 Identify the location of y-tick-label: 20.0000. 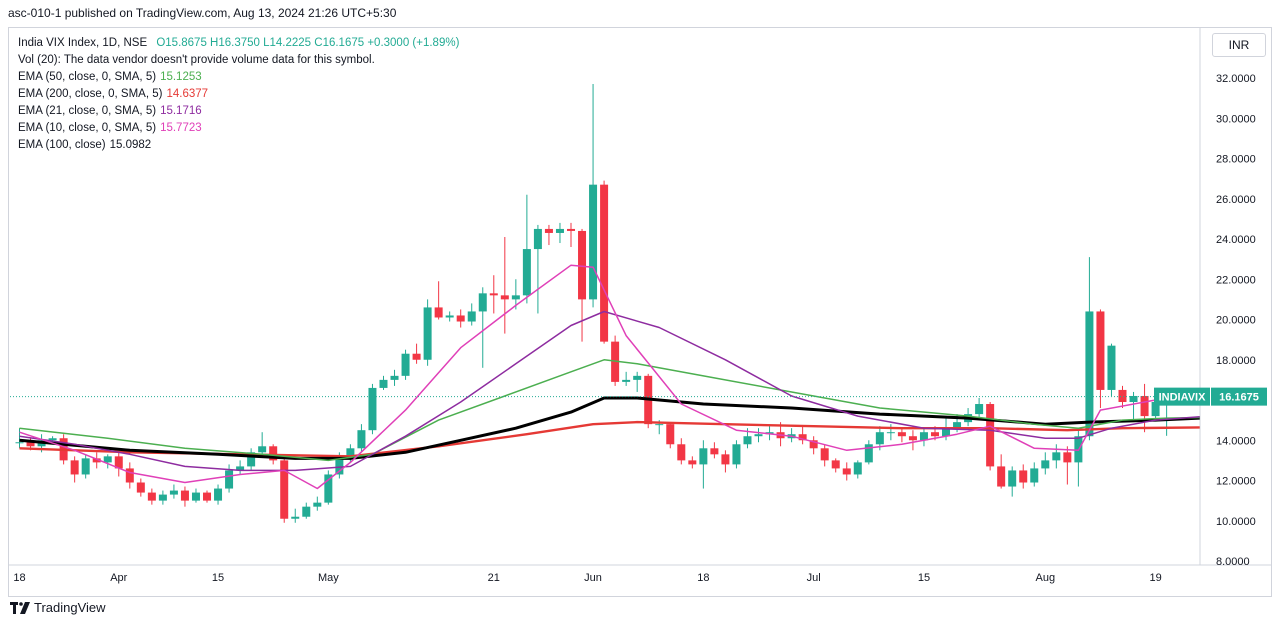
(1236, 321).